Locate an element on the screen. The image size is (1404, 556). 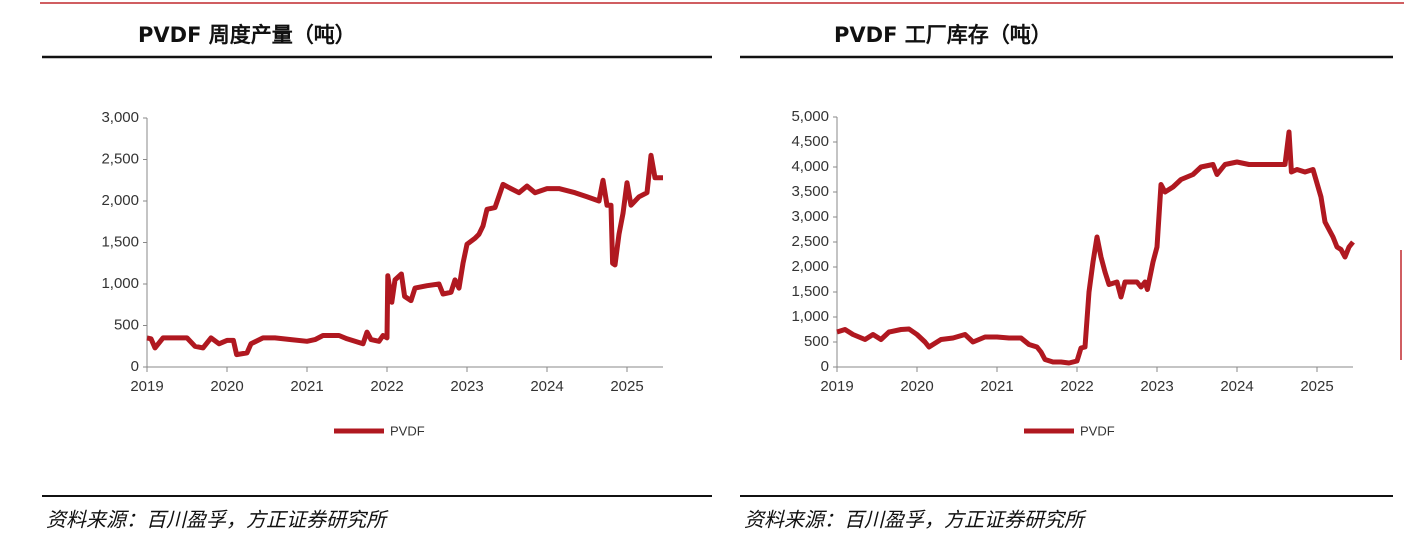
y-tick-label: 4,000 is located at coordinates (810, 166).